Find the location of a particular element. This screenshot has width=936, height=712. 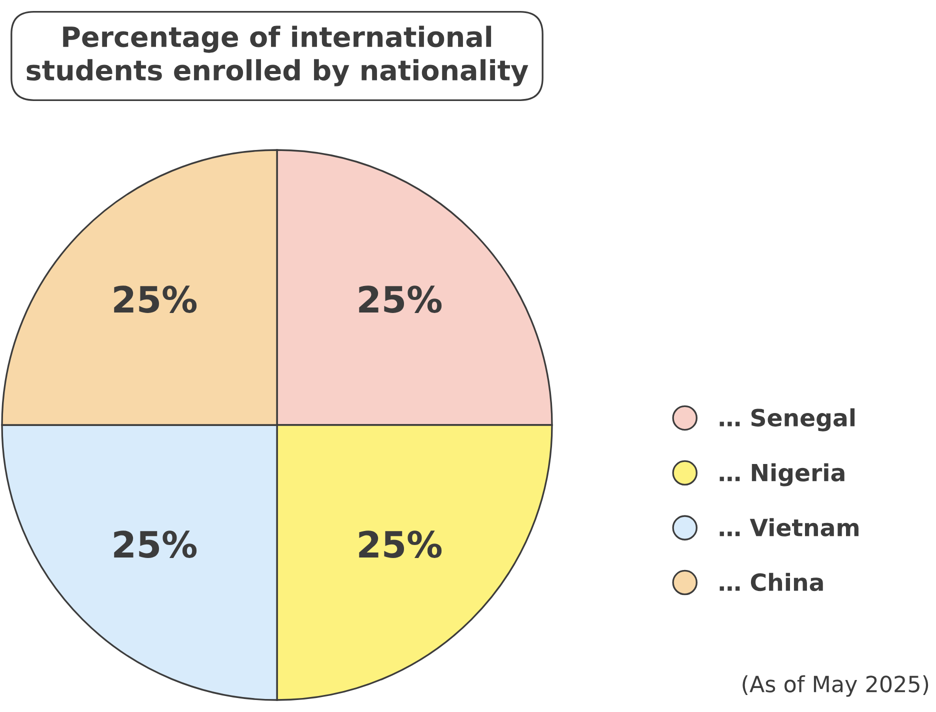

text: (As of May 2025) is located at coordinates (835, 686).